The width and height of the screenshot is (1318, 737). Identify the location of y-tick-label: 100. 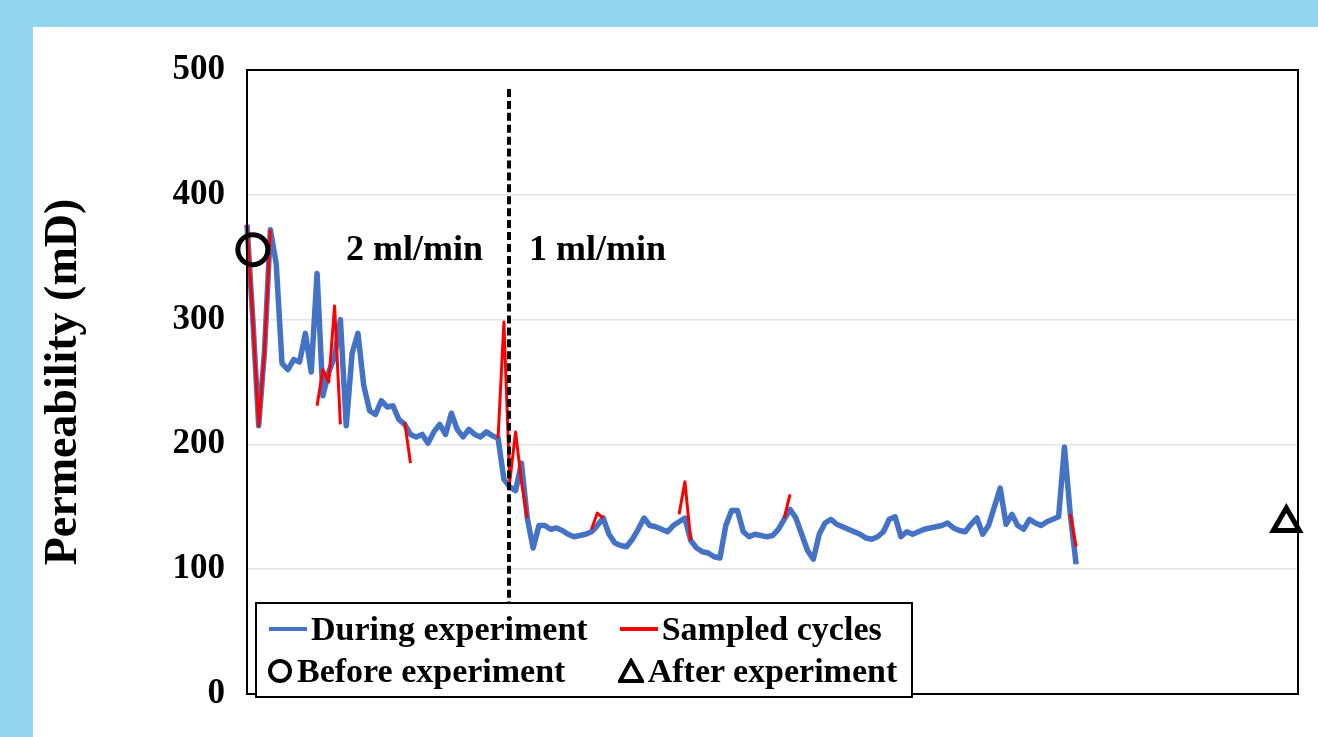
(198, 567).